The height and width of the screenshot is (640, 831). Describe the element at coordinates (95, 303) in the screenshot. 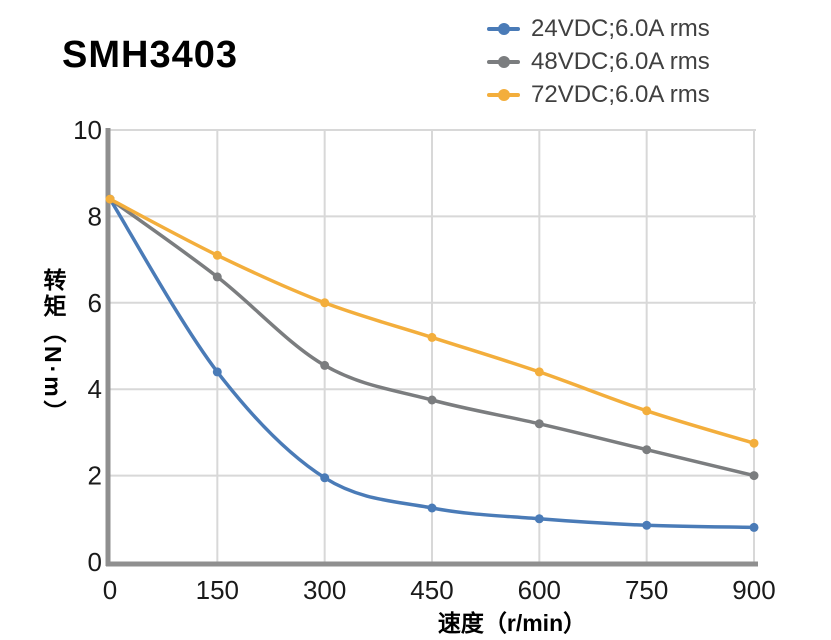

I see `y-tick-label: 6` at that location.